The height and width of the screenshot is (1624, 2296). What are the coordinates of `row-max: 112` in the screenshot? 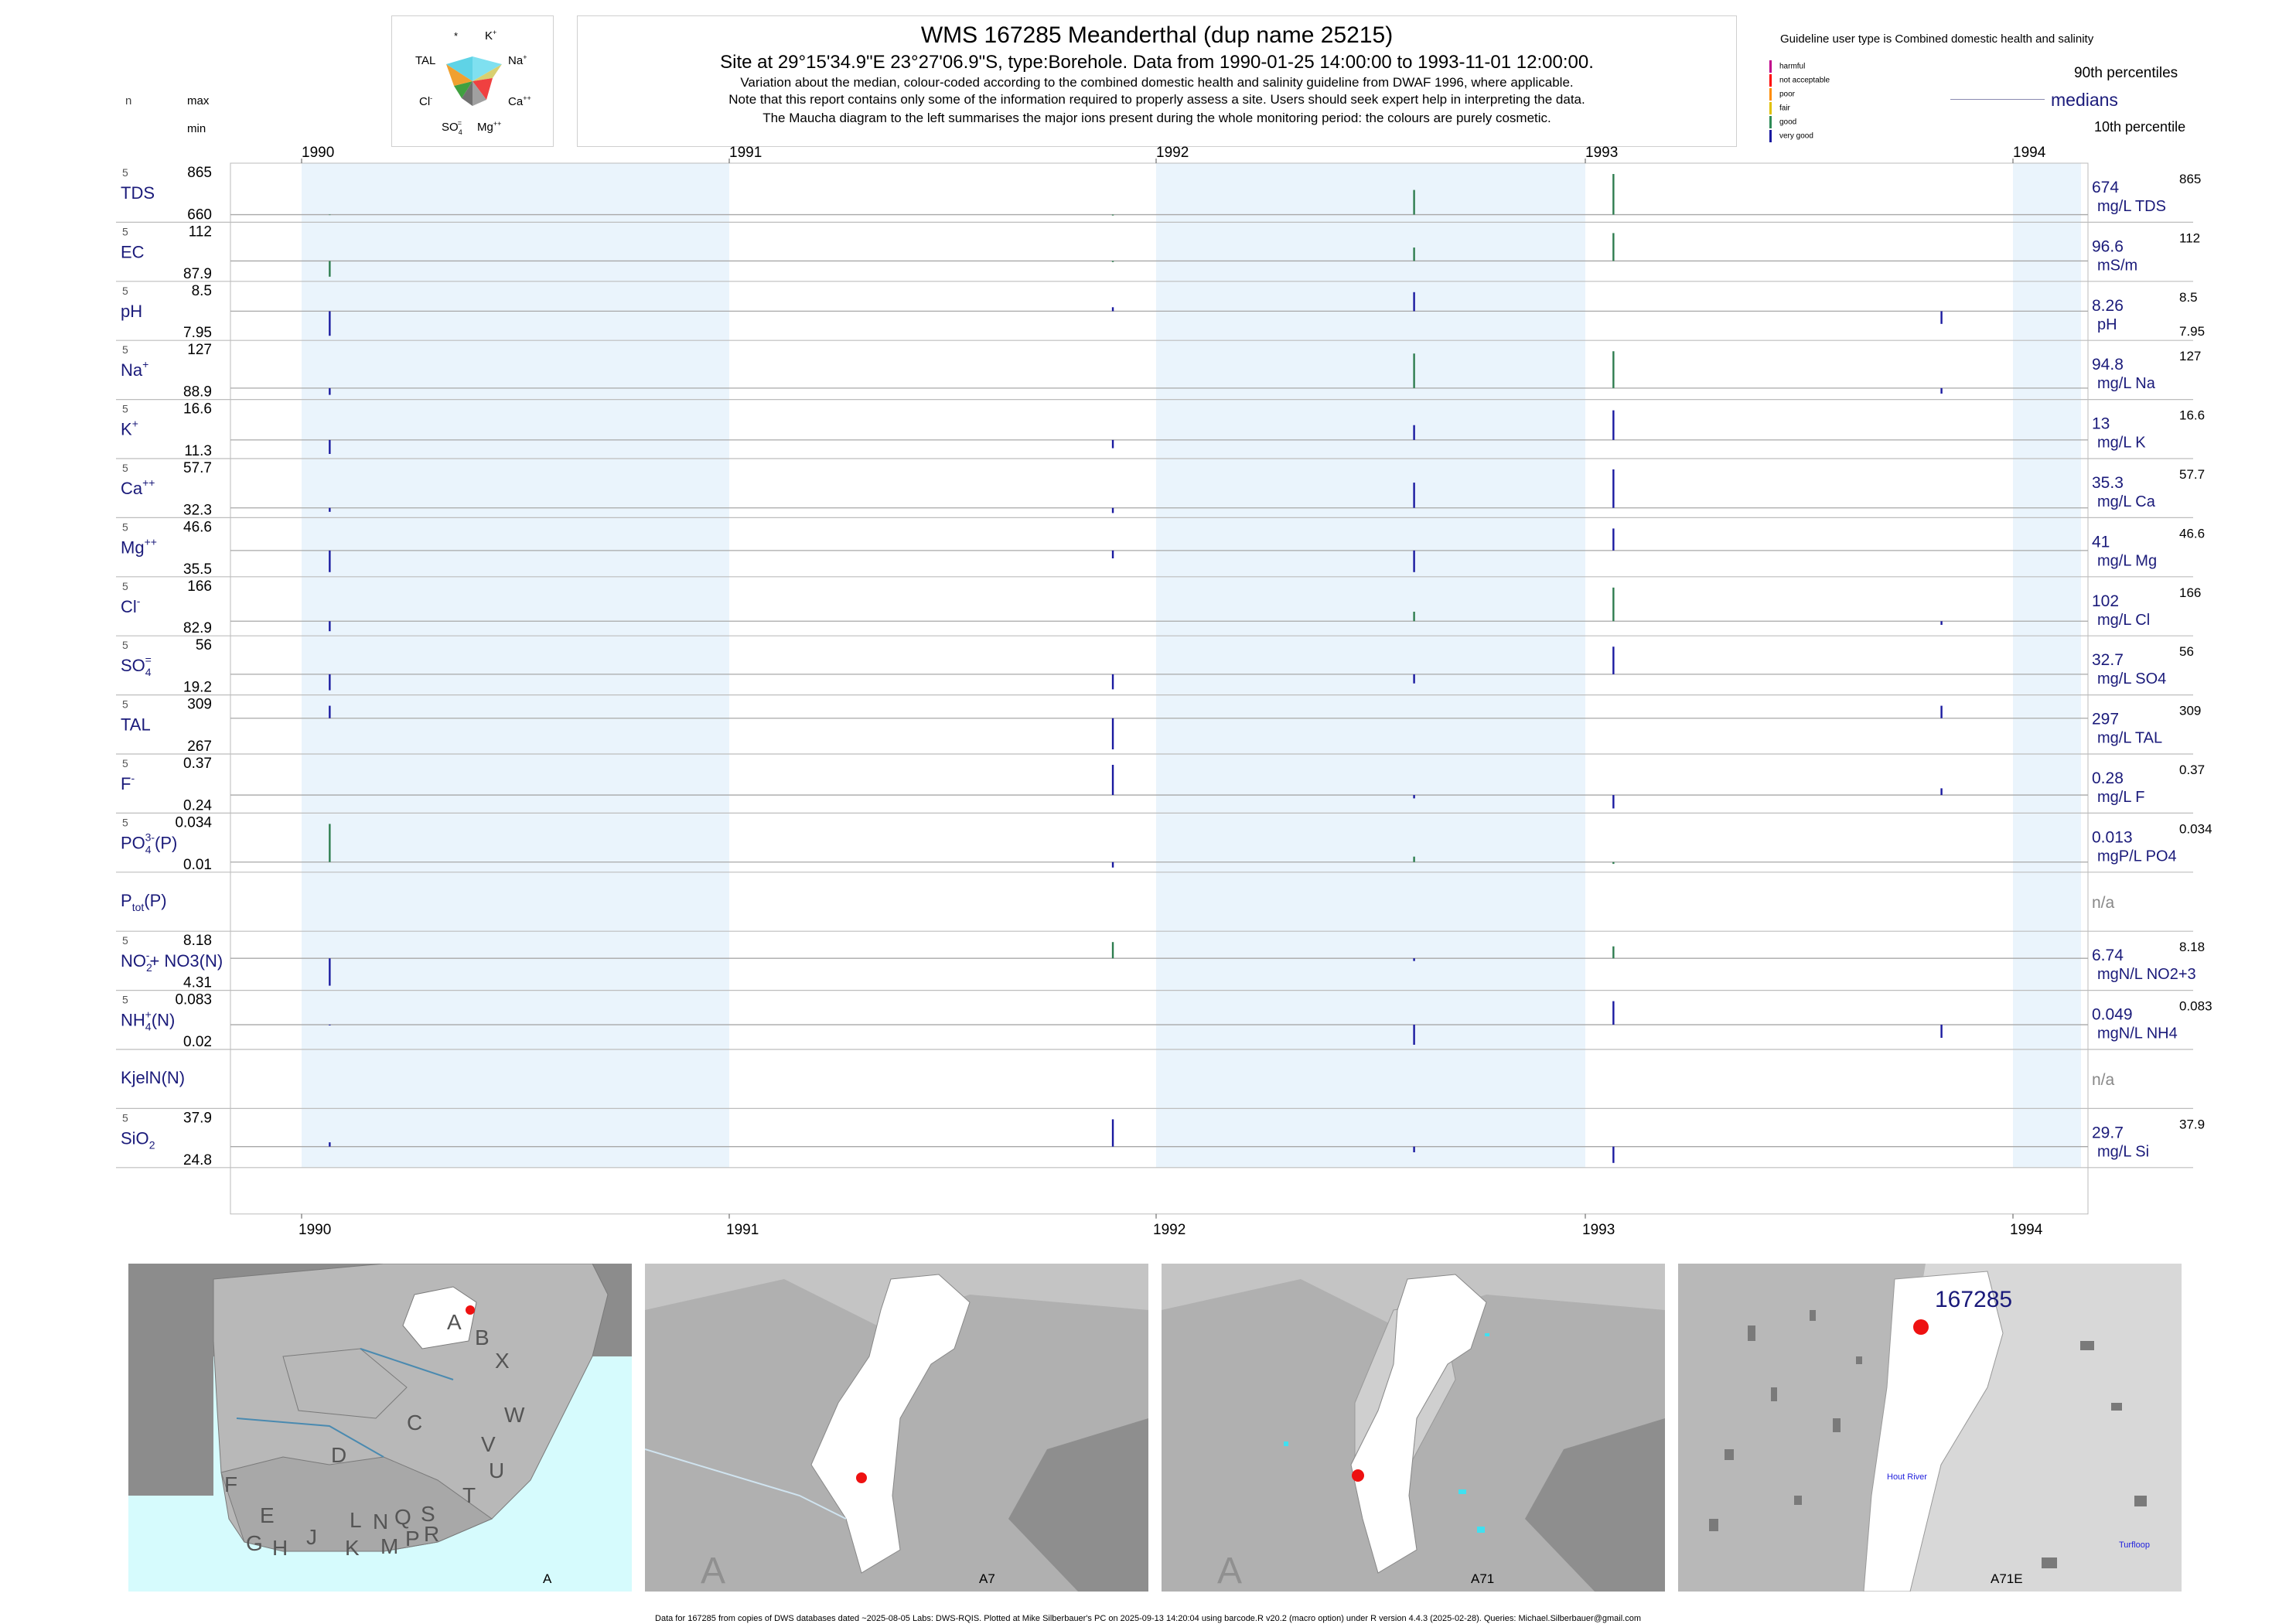 It's located at (200, 231).